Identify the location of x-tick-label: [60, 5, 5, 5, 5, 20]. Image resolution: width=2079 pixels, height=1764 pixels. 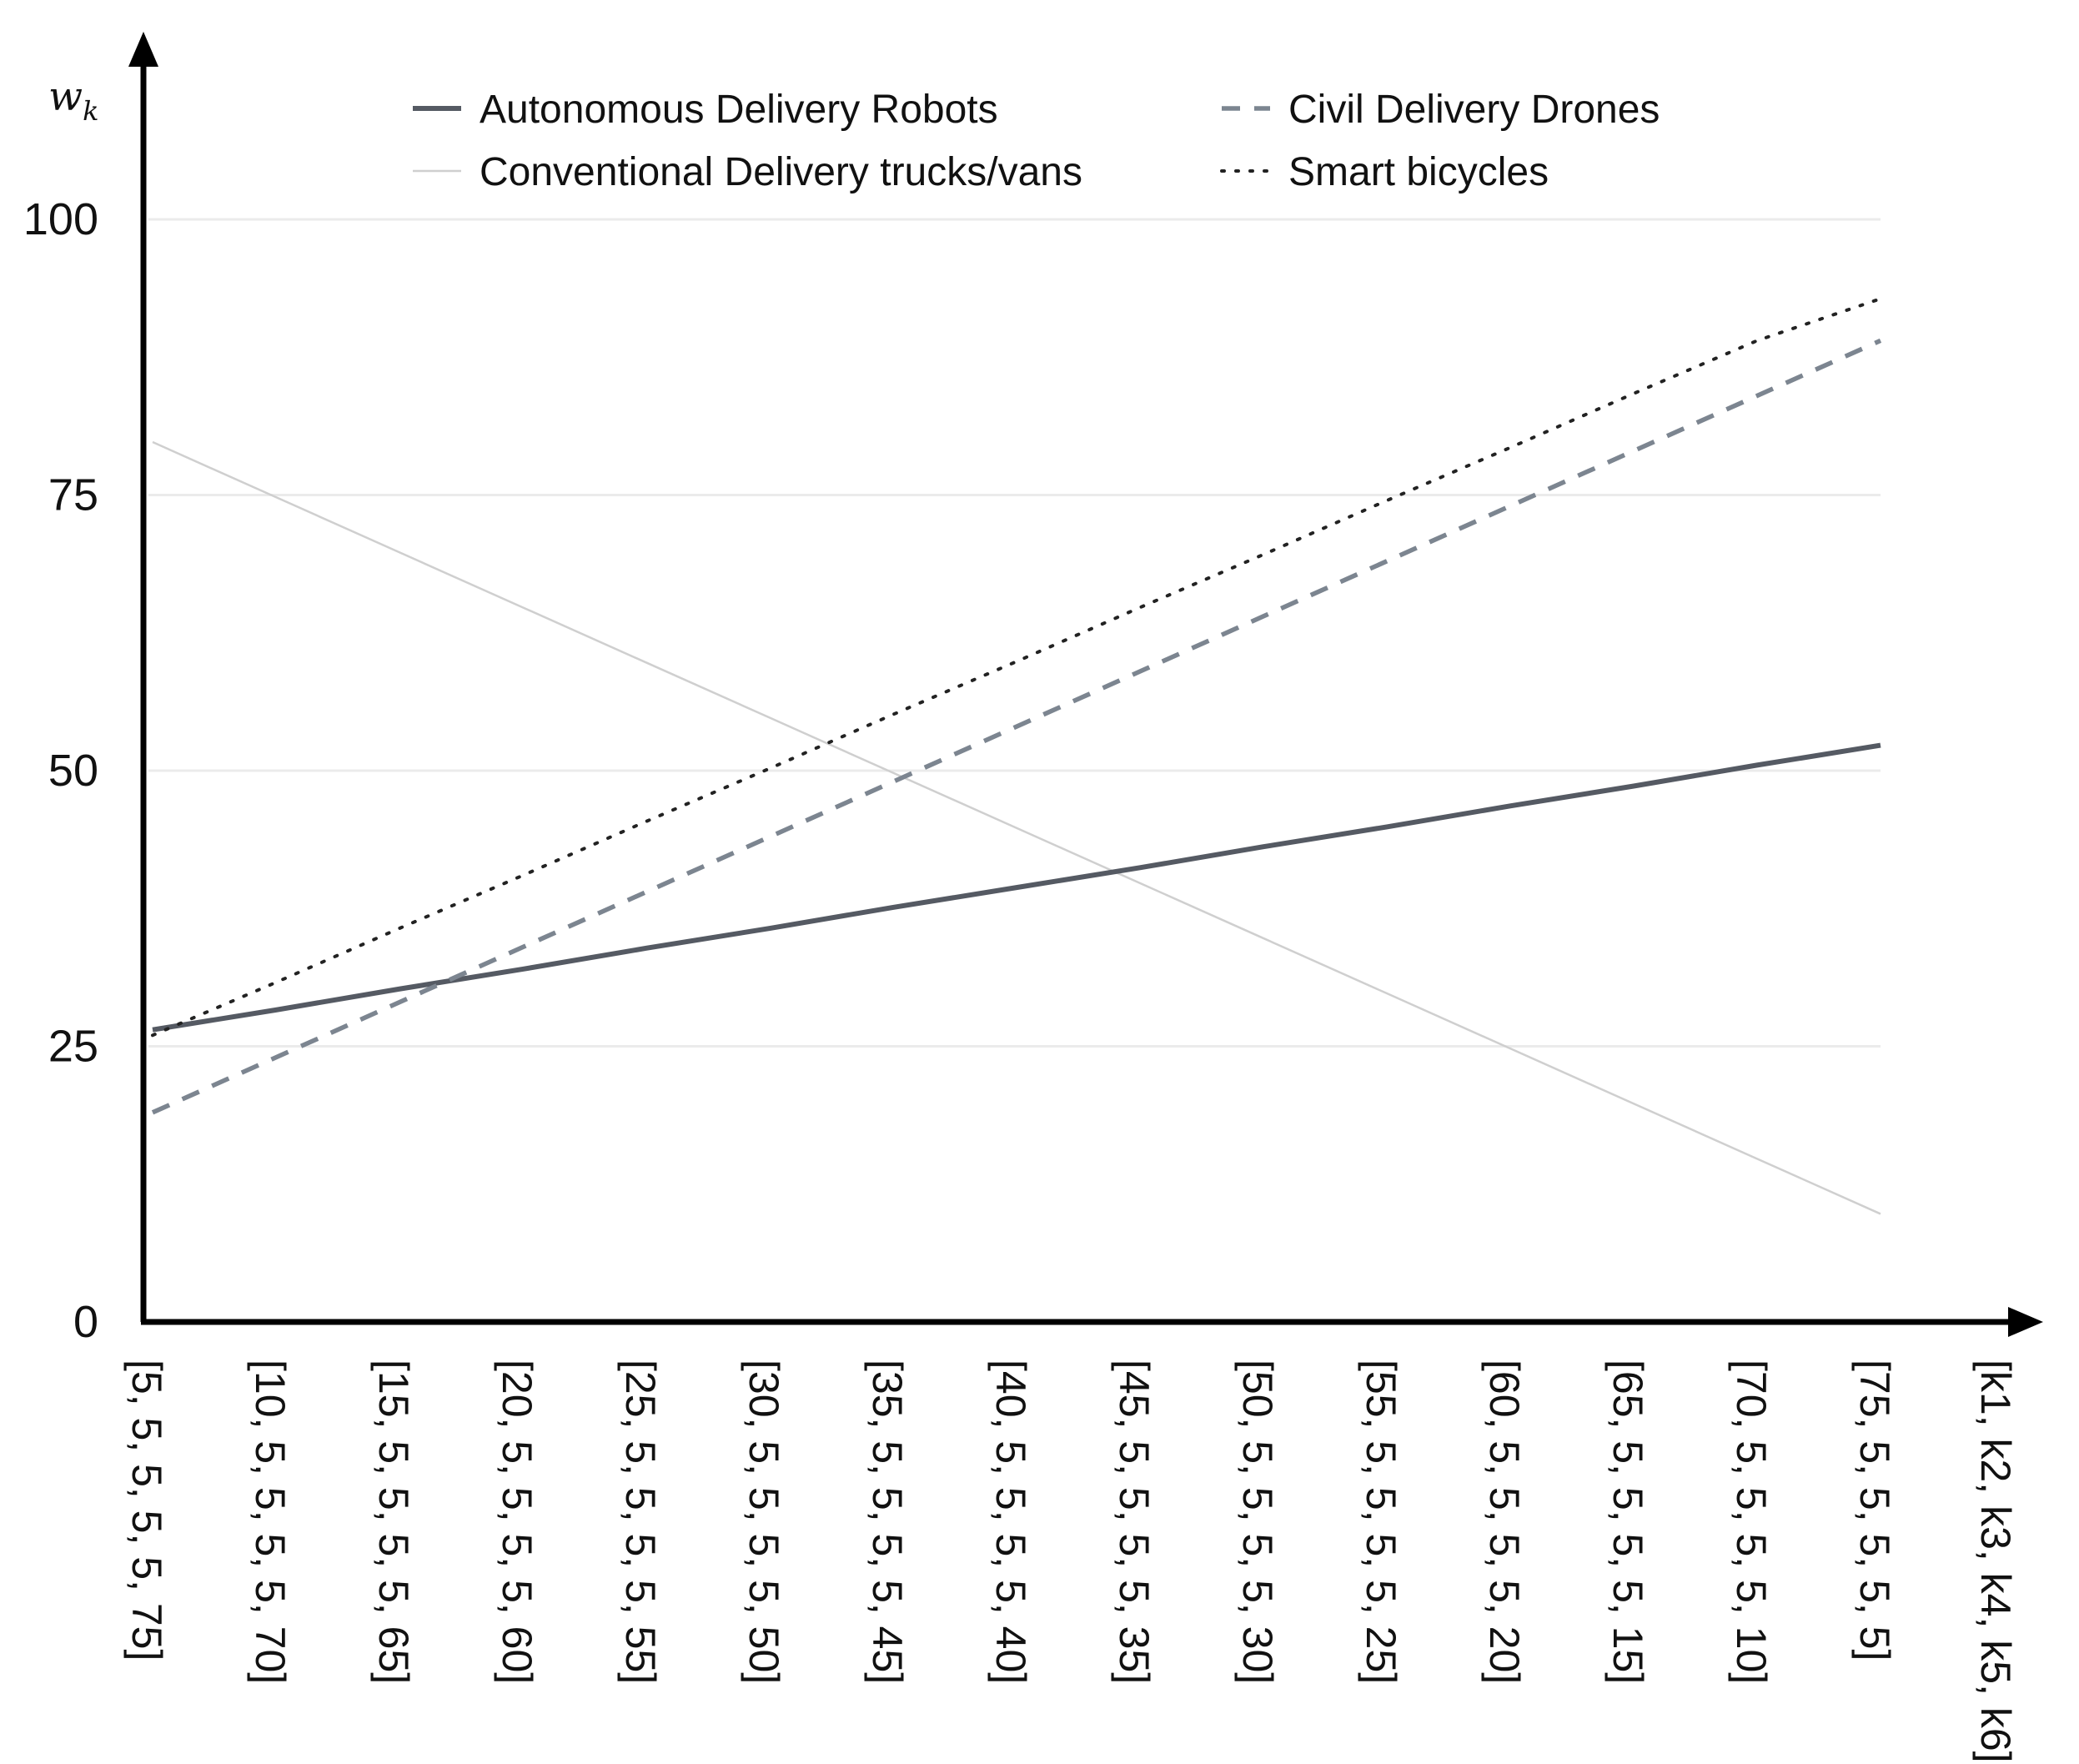
(1504, 1521).